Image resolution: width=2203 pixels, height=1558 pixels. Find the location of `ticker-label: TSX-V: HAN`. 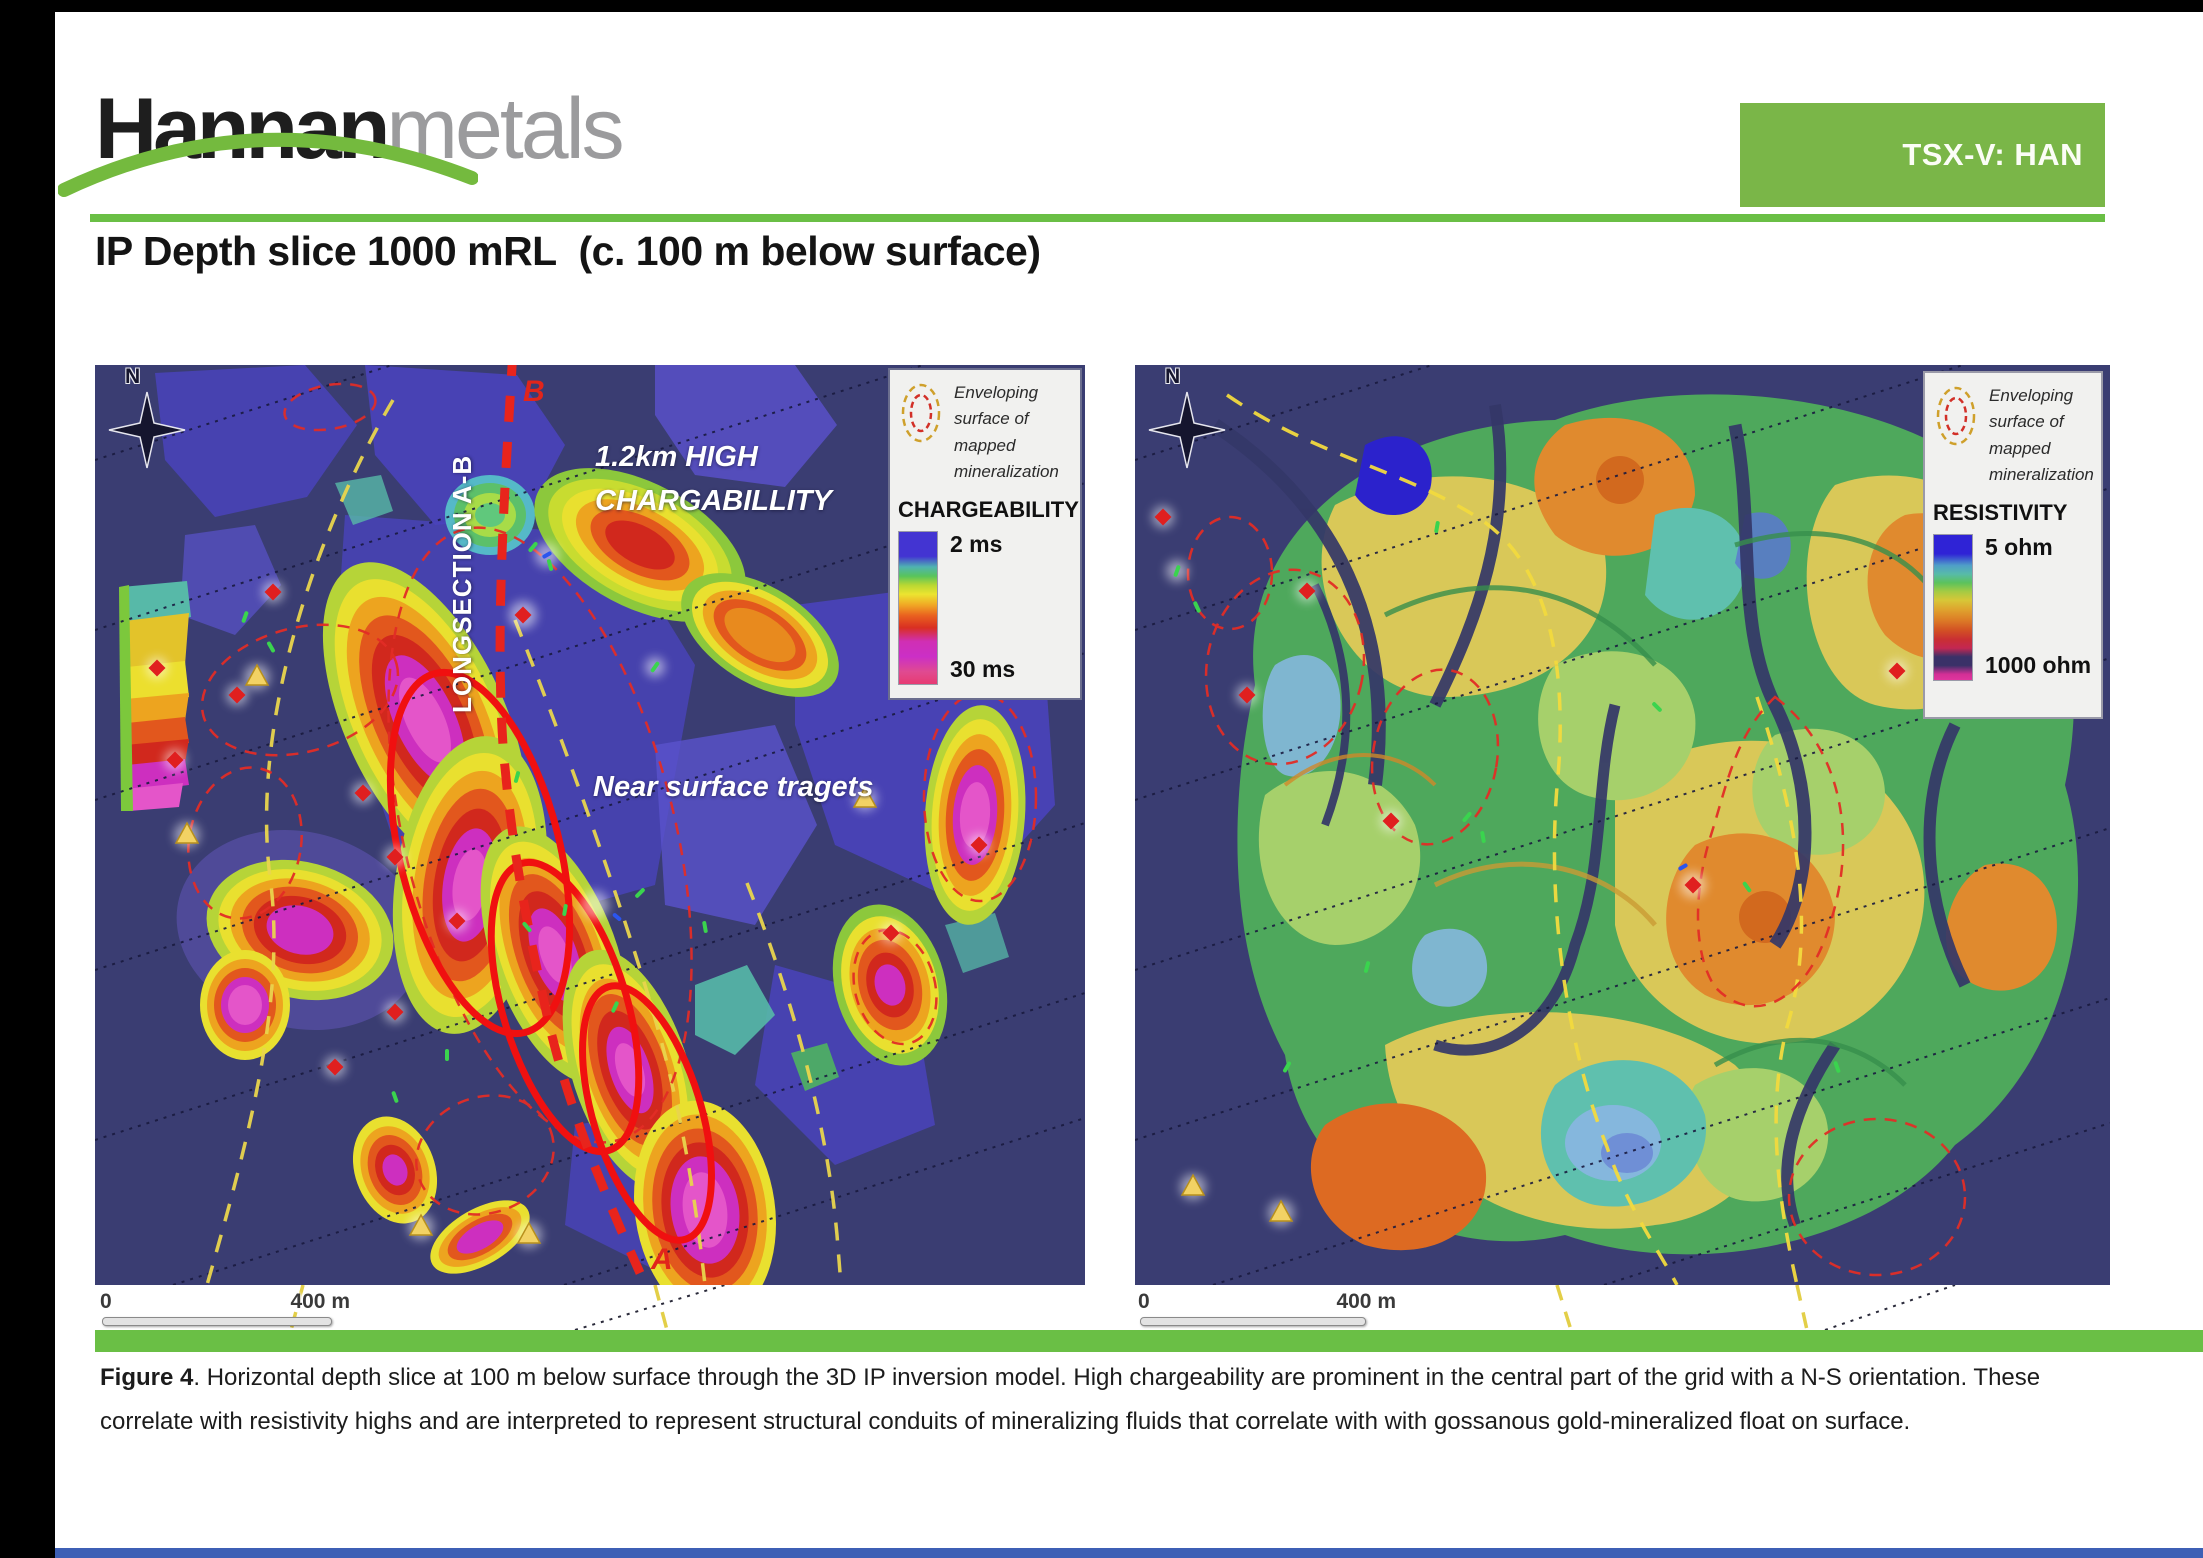

ticker-label: TSX-V: HAN is located at coordinates (1992, 154).